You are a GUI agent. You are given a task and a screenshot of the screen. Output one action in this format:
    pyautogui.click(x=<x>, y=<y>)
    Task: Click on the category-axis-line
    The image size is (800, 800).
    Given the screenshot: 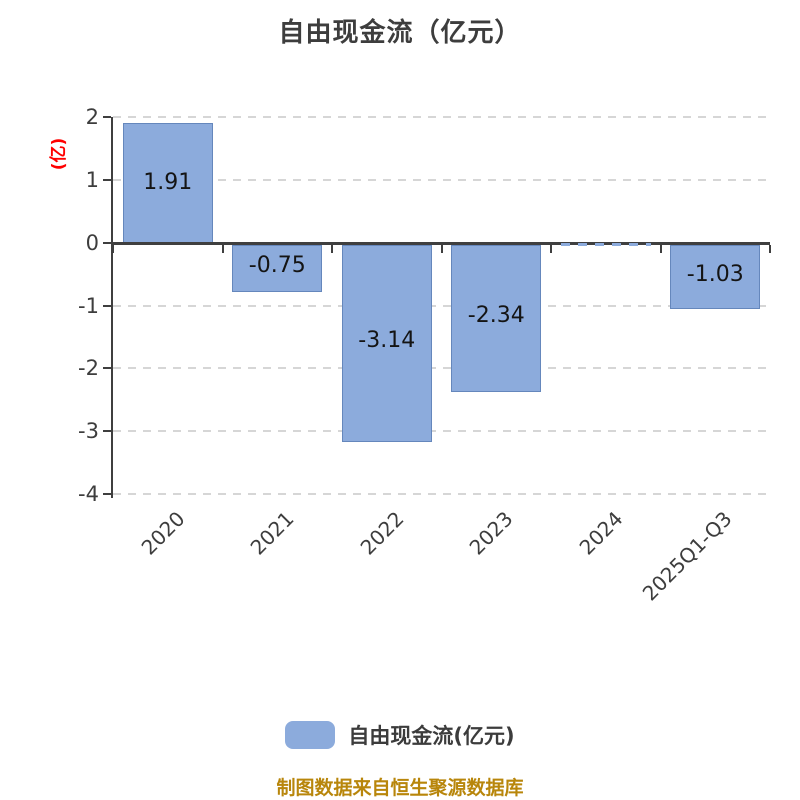 What is the action you would take?
    pyautogui.click(x=440, y=243)
    